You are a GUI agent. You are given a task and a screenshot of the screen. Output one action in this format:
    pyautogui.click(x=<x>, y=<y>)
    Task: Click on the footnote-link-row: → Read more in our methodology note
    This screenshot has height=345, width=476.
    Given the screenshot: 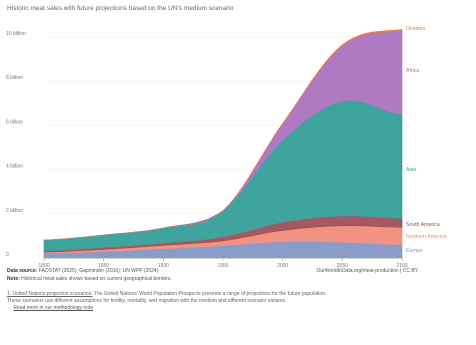 What is the action you would take?
    pyautogui.click(x=50, y=308)
    